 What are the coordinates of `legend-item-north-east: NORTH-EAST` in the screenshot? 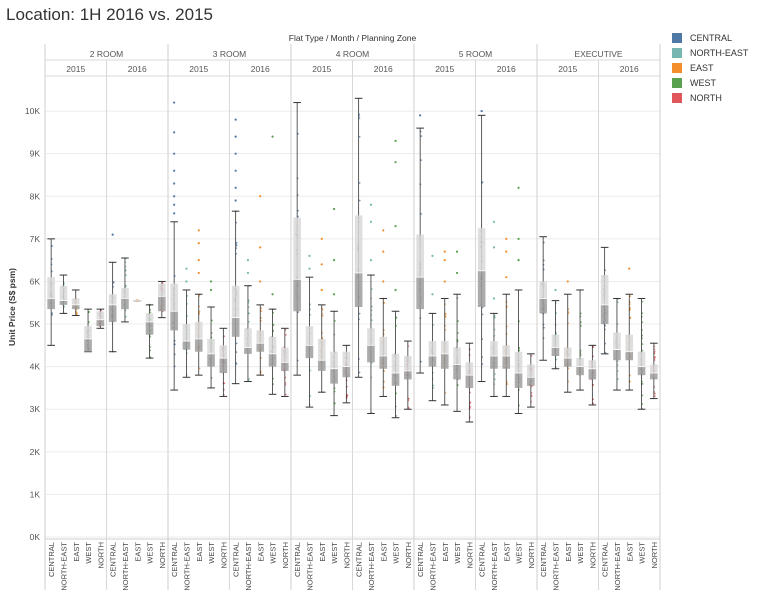 It's located at (710, 52).